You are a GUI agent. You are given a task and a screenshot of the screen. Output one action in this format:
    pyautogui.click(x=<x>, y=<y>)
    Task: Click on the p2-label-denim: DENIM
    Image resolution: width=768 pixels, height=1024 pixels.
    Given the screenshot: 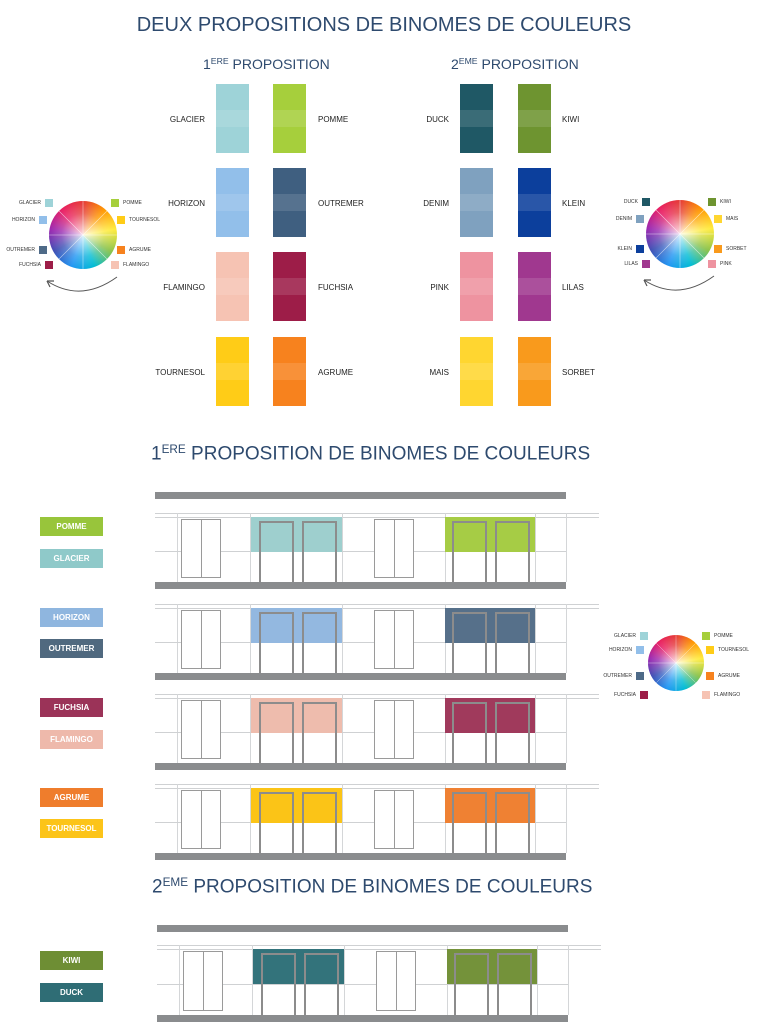 What is the action you would take?
    pyautogui.click(x=436, y=203)
    